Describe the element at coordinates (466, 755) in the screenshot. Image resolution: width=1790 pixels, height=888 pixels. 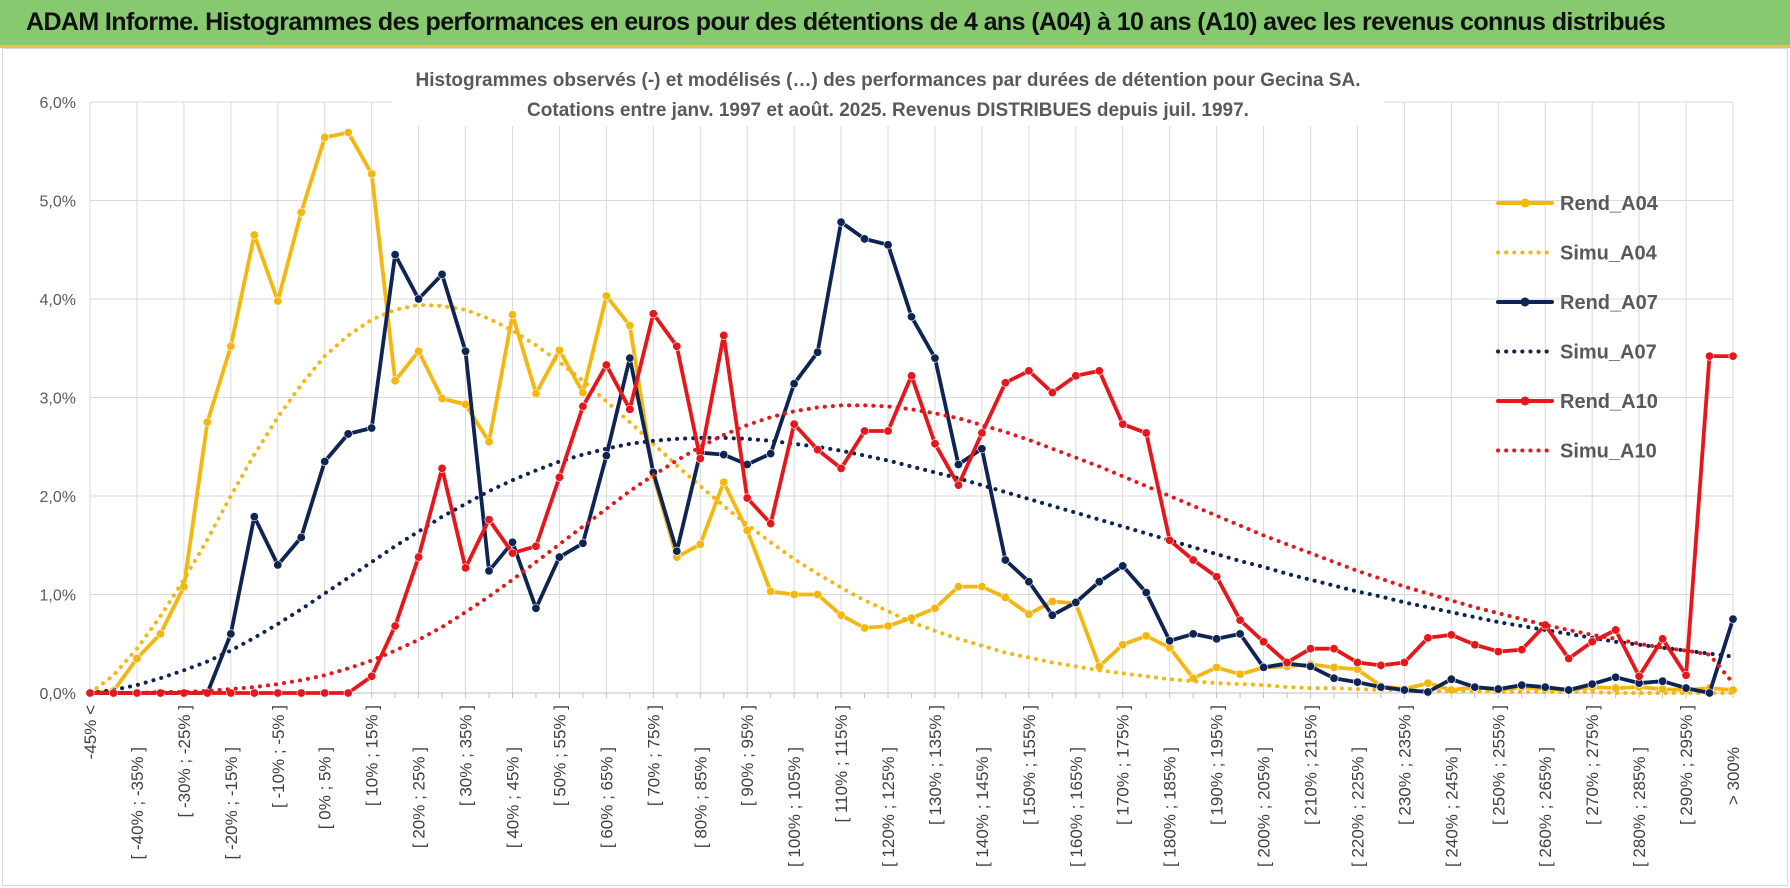
I see `x-tick-label: [ 30% ; 35% ]` at that location.